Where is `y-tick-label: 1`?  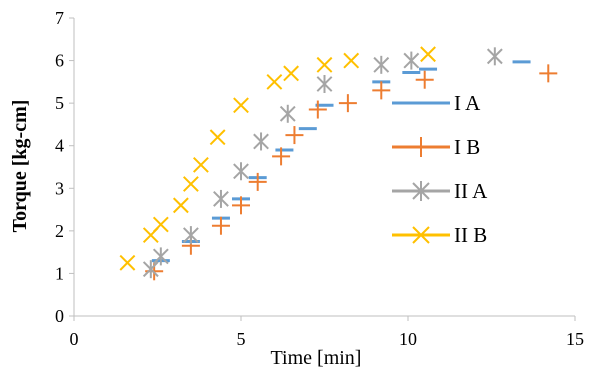 y-tick-label: 1 is located at coordinates (59, 273).